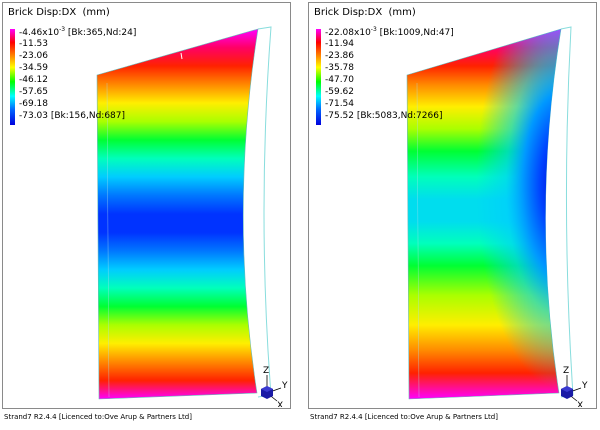 The width and height of the screenshot is (600, 430). Describe the element at coordinates (34, 104) in the screenshot. I see `legend-level: -69.18` at that location.